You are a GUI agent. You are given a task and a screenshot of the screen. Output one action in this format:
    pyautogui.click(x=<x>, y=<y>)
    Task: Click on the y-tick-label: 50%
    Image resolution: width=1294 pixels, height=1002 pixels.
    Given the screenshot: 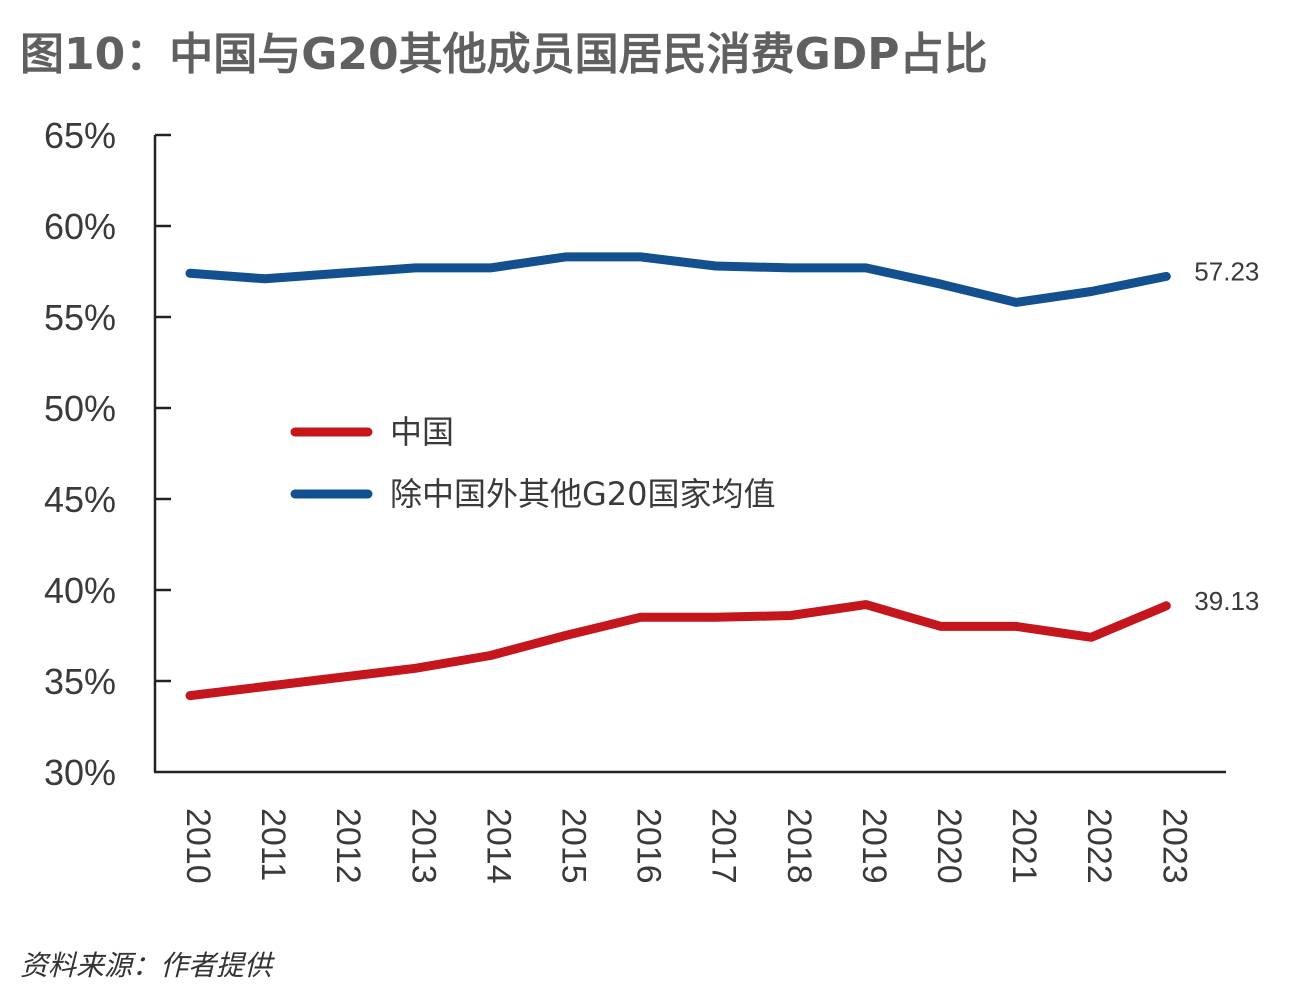 What is the action you would take?
    pyautogui.click(x=80, y=408)
    